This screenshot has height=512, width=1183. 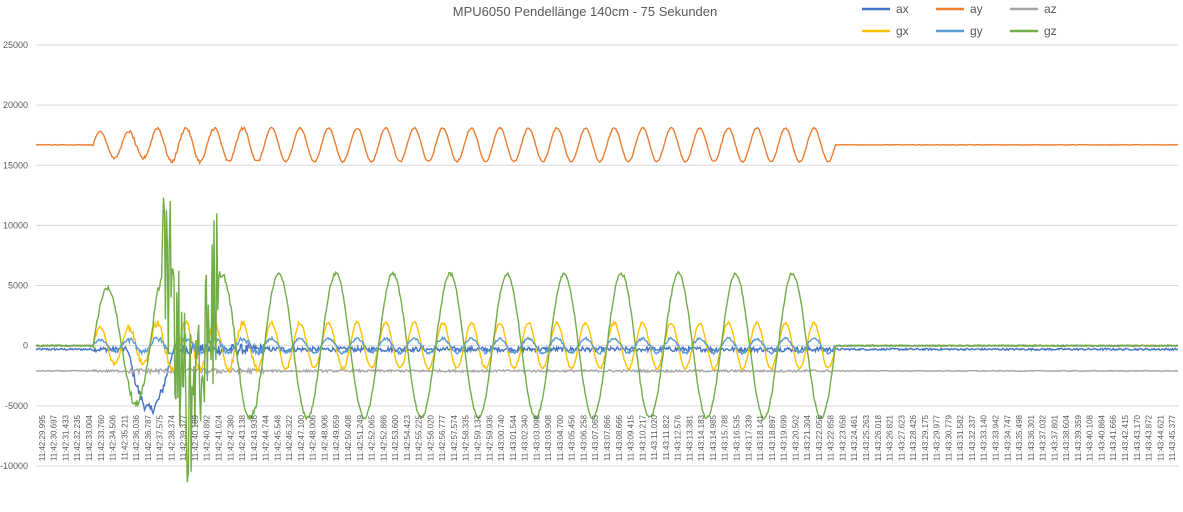 I want to click on x-tick-label: 11:43:12.576, so click(x=678, y=437).